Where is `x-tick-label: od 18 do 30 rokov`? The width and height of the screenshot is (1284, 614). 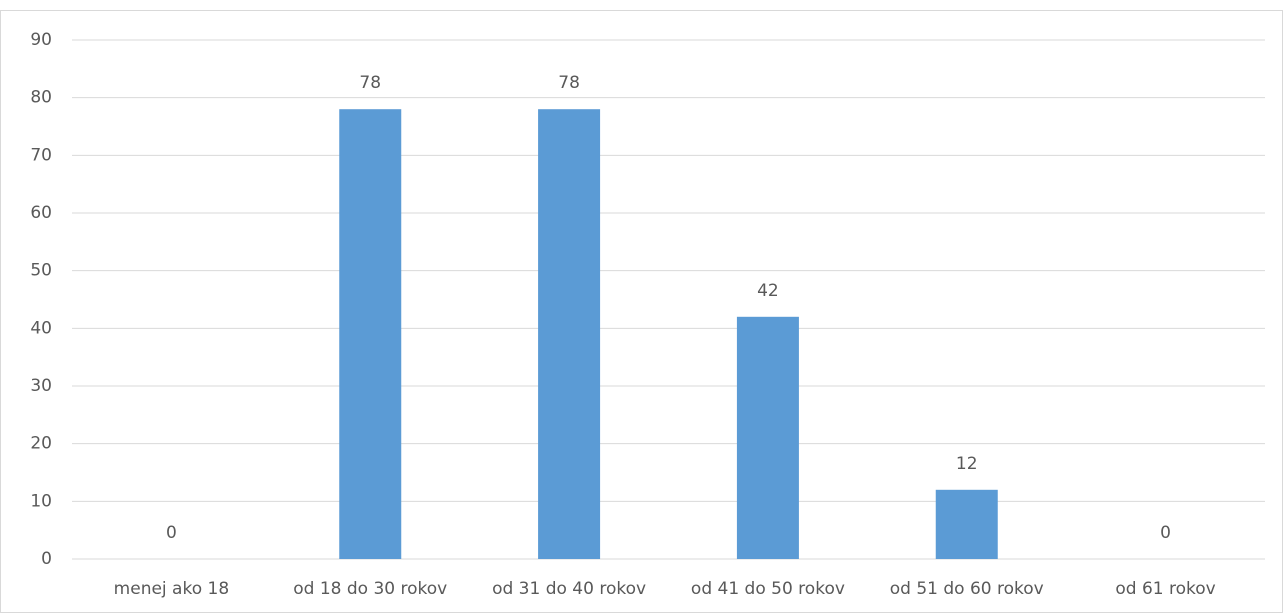 x-tick-label: od 18 do 30 rokov is located at coordinates (370, 589).